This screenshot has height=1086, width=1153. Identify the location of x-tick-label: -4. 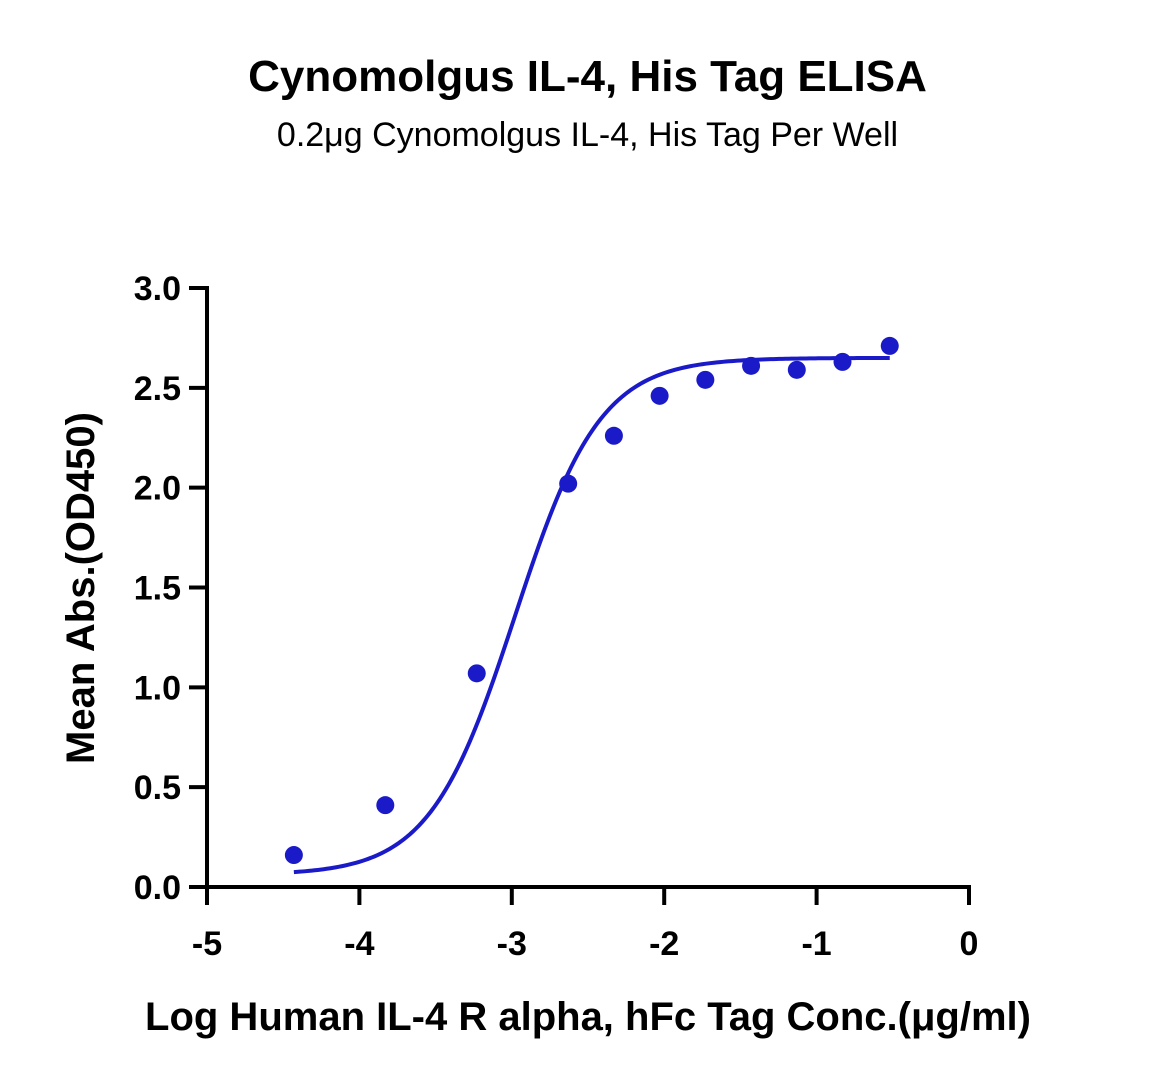
(359, 944).